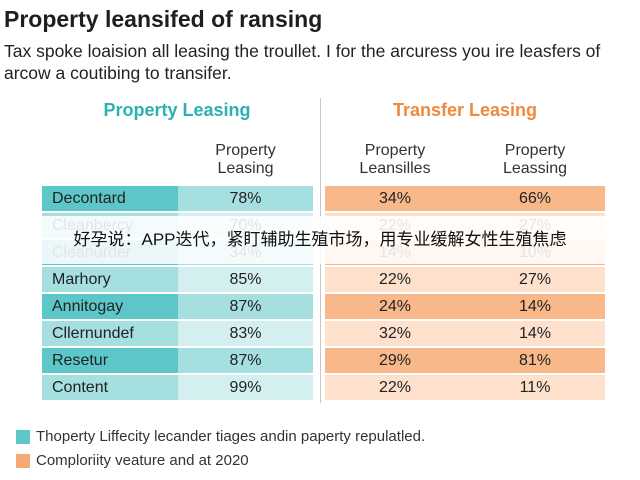 The image size is (640, 480). What do you see at coordinates (110, 388) in the screenshot?
I see `row-name: Content` at bounding box center [110, 388].